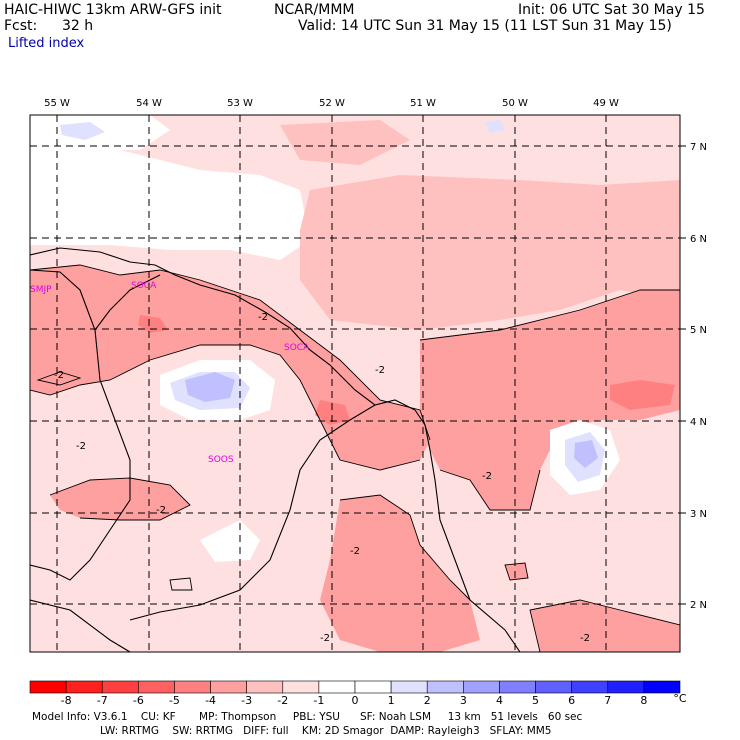  I want to click on lat-ticks, so click(683, 375).